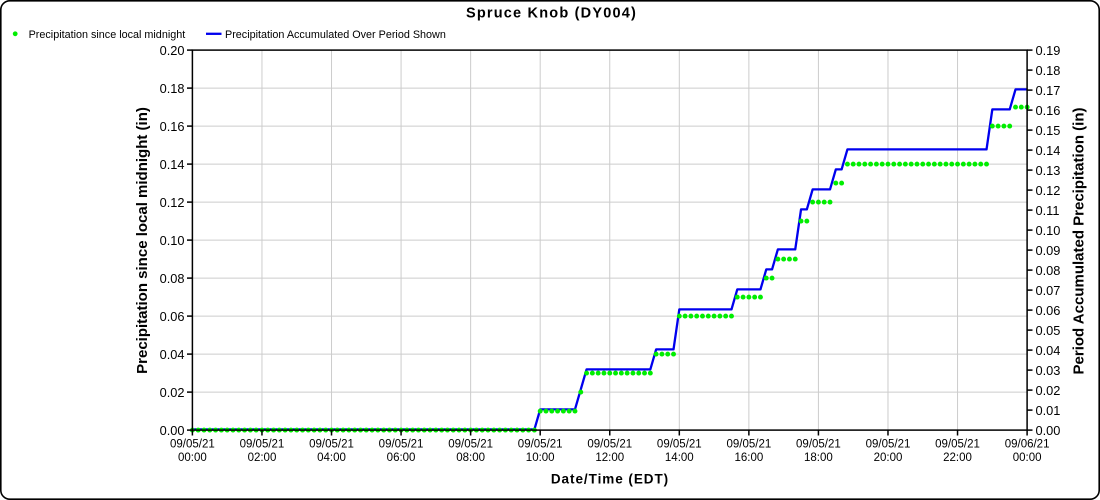  Describe the element at coordinates (262, 458) in the screenshot. I see `svg-text: 02:00` at that location.